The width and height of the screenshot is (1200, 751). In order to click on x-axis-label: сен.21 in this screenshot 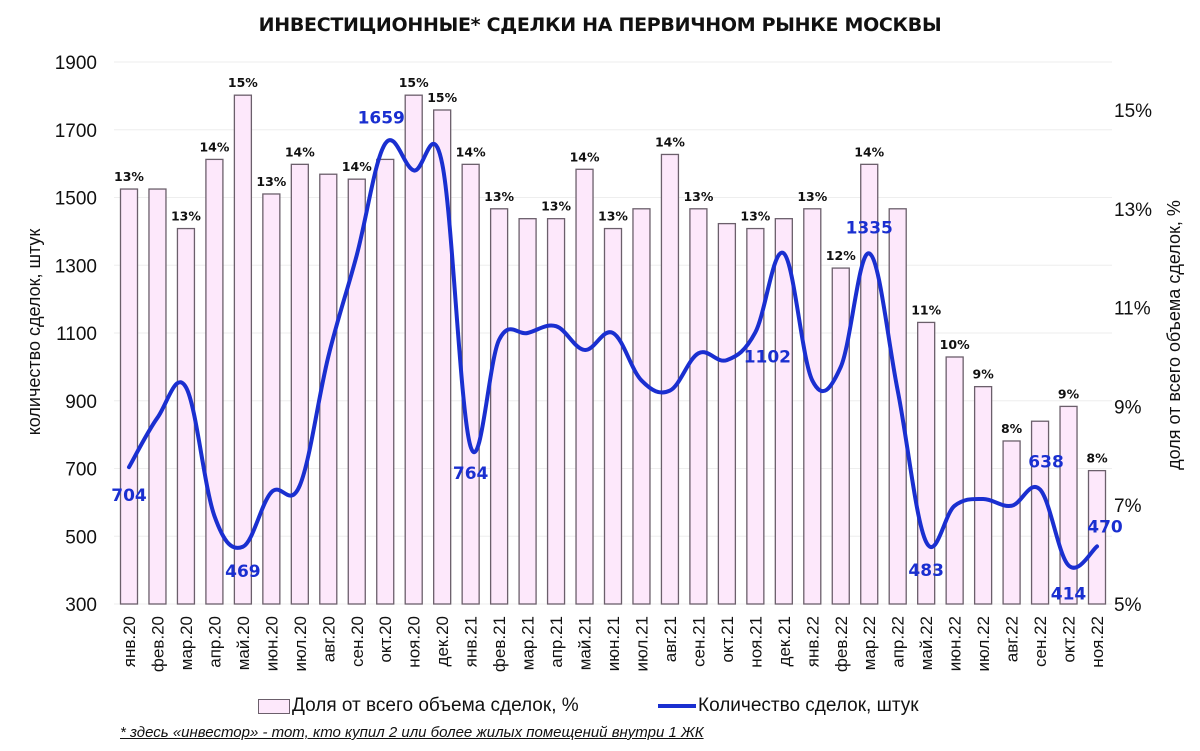, I will do `click(698, 641)`.